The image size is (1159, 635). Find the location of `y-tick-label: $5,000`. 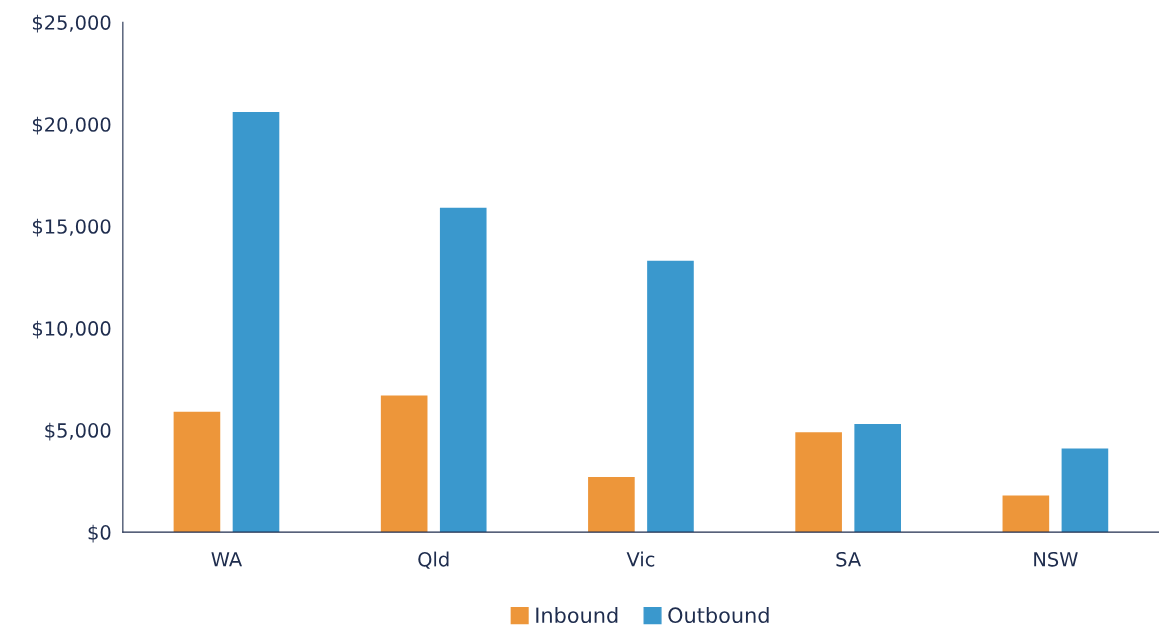

y-tick-label: $5,000 is located at coordinates (78, 431).